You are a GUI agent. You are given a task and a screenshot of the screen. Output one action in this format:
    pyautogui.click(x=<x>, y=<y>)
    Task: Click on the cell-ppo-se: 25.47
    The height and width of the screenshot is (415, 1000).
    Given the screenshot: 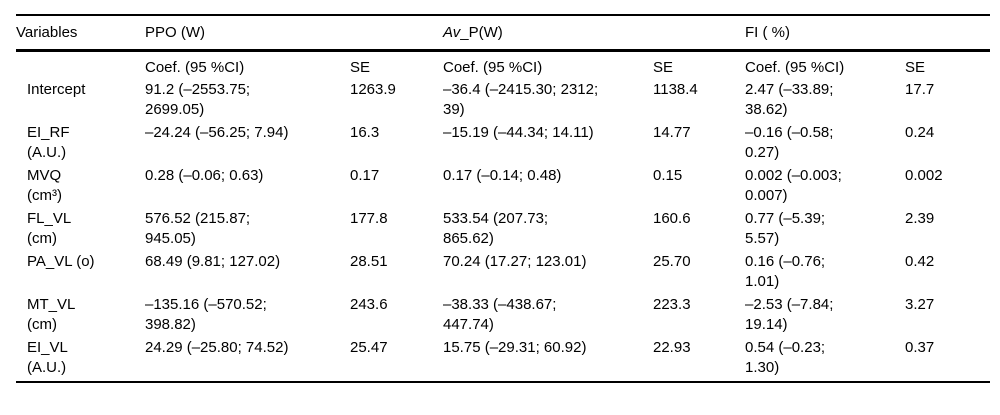 What is the action you would take?
    pyautogui.click(x=369, y=347)
    